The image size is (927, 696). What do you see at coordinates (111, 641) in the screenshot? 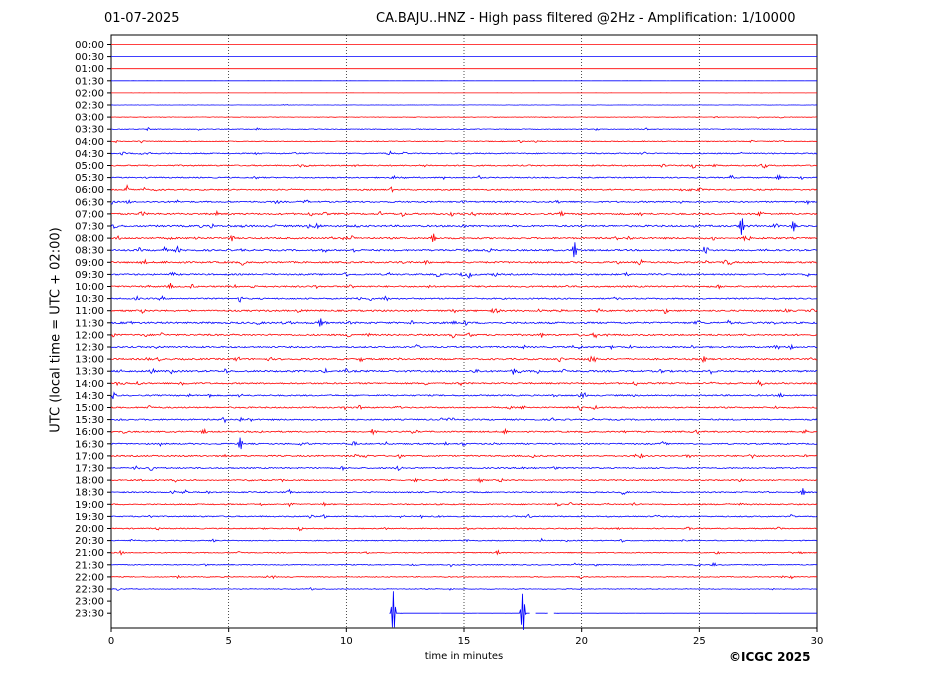
I see `x-tick-label: 0` at bounding box center [111, 641].